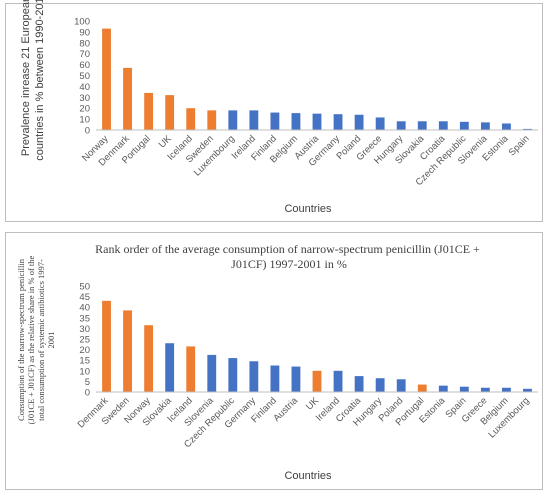 The image size is (550, 495). I want to click on y-axis-title-line: 2001, so click(51, 340).